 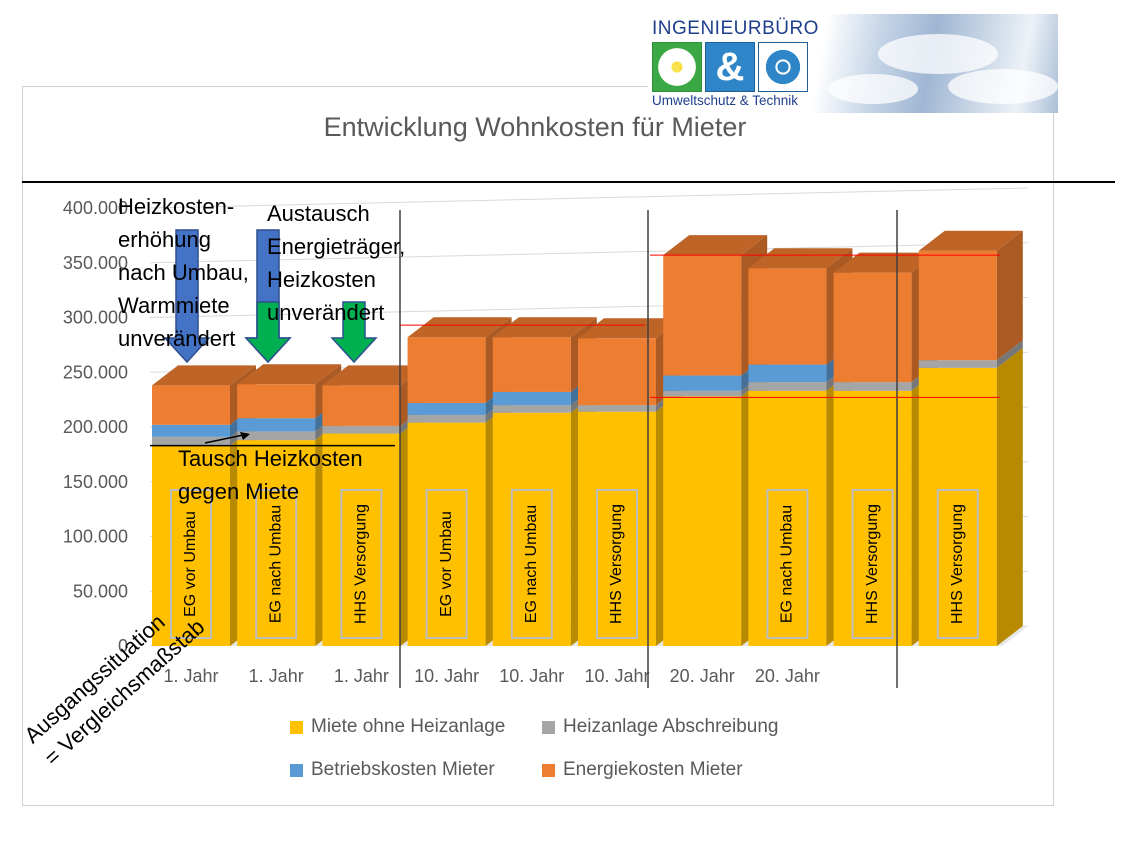 What do you see at coordinates (568, 182) in the screenshot?
I see `title-divider` at bounding box center [568, 182].